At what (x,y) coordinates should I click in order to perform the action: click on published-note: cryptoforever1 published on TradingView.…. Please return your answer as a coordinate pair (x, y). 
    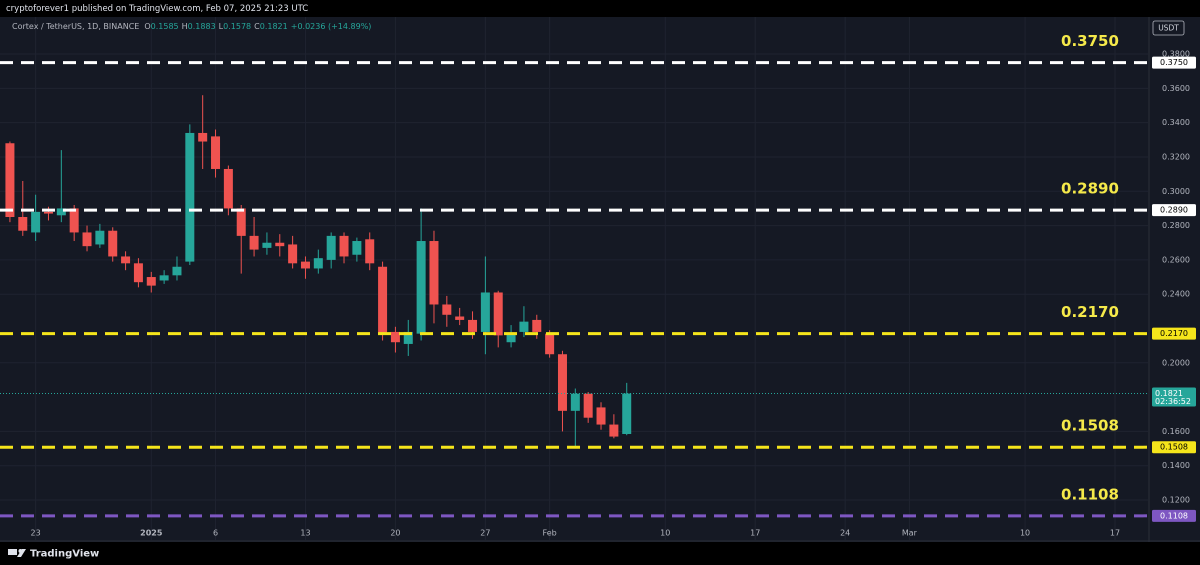
    Looking at the image, I should click on (157, 9).